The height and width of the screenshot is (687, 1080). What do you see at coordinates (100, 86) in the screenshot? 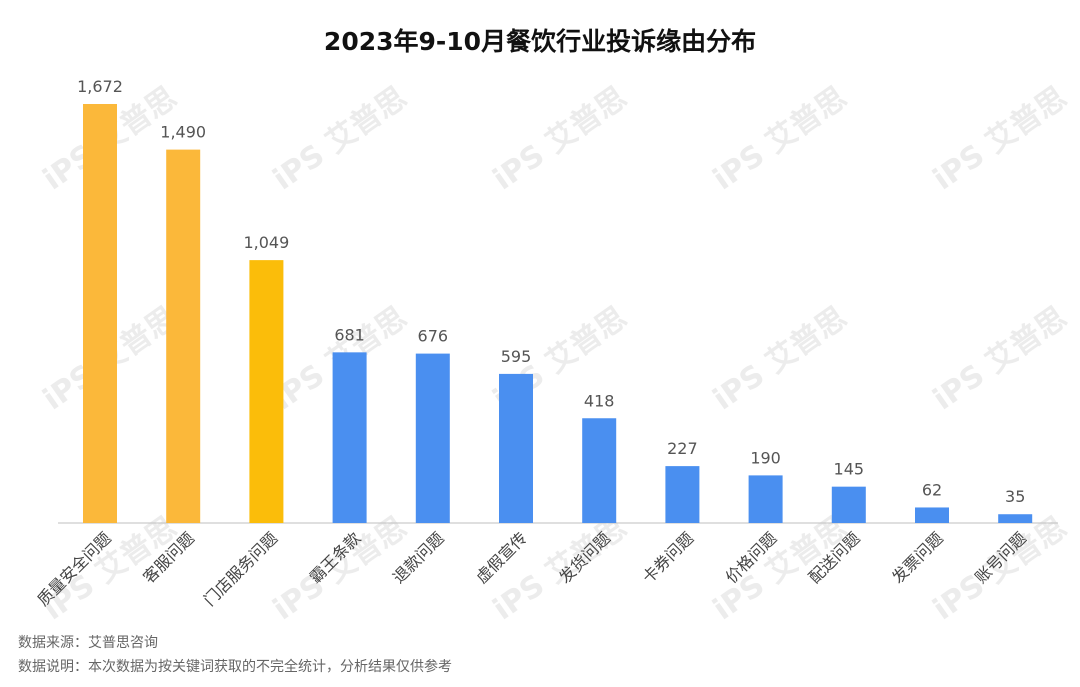
I see `bar-value-label-0: 1,672` at bounding box center [100, 86].